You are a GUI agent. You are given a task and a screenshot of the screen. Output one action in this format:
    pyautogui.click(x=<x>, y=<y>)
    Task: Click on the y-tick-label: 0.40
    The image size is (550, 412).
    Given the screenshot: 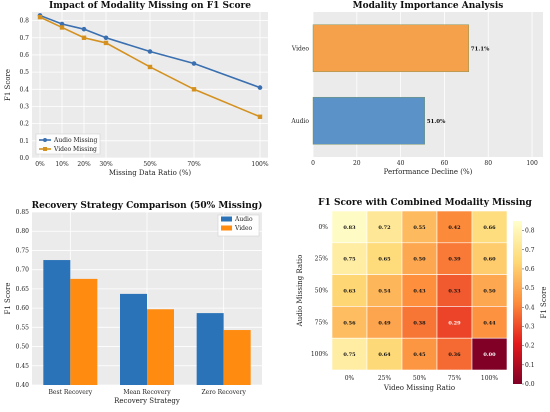 What is the action you would take?
    pyautogui.click(x=23, y=385)
    